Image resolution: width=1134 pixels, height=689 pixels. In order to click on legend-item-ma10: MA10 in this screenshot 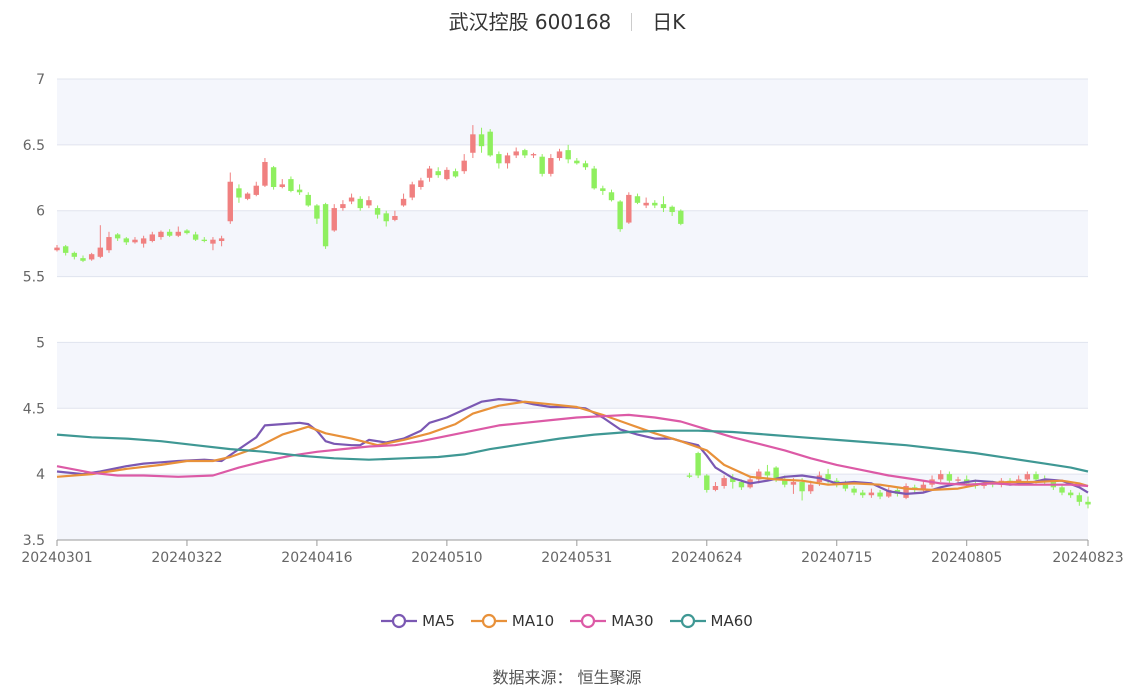, I will do `click(512, 621)`.